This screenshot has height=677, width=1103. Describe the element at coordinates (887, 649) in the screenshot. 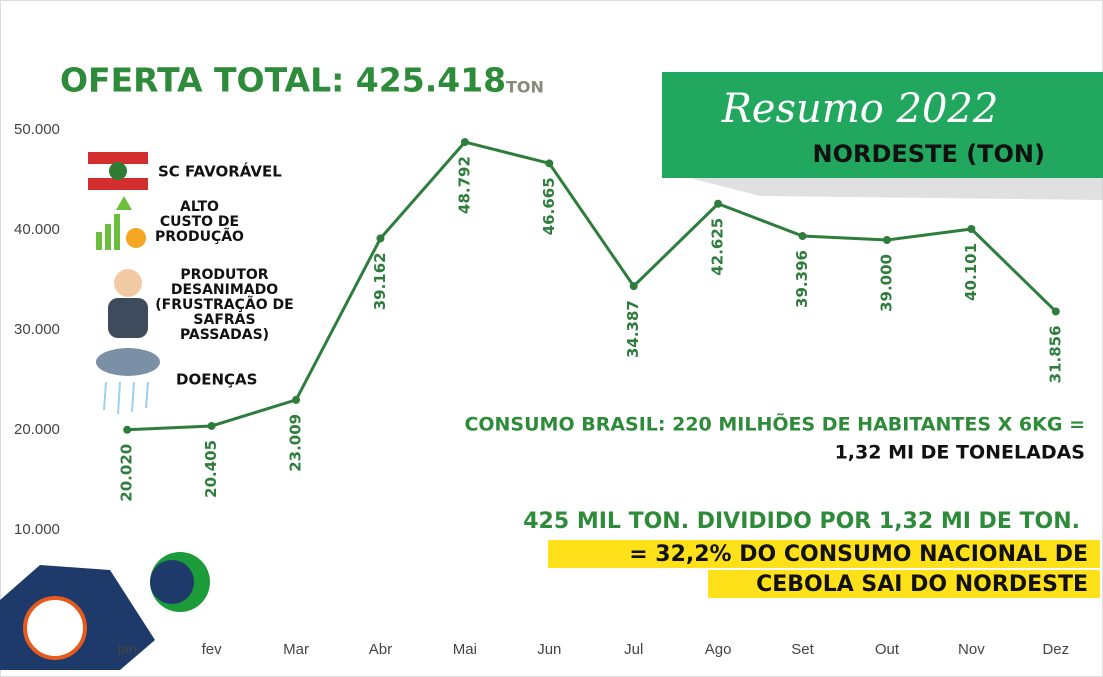

I see `x-tick-label: Out` at that location.